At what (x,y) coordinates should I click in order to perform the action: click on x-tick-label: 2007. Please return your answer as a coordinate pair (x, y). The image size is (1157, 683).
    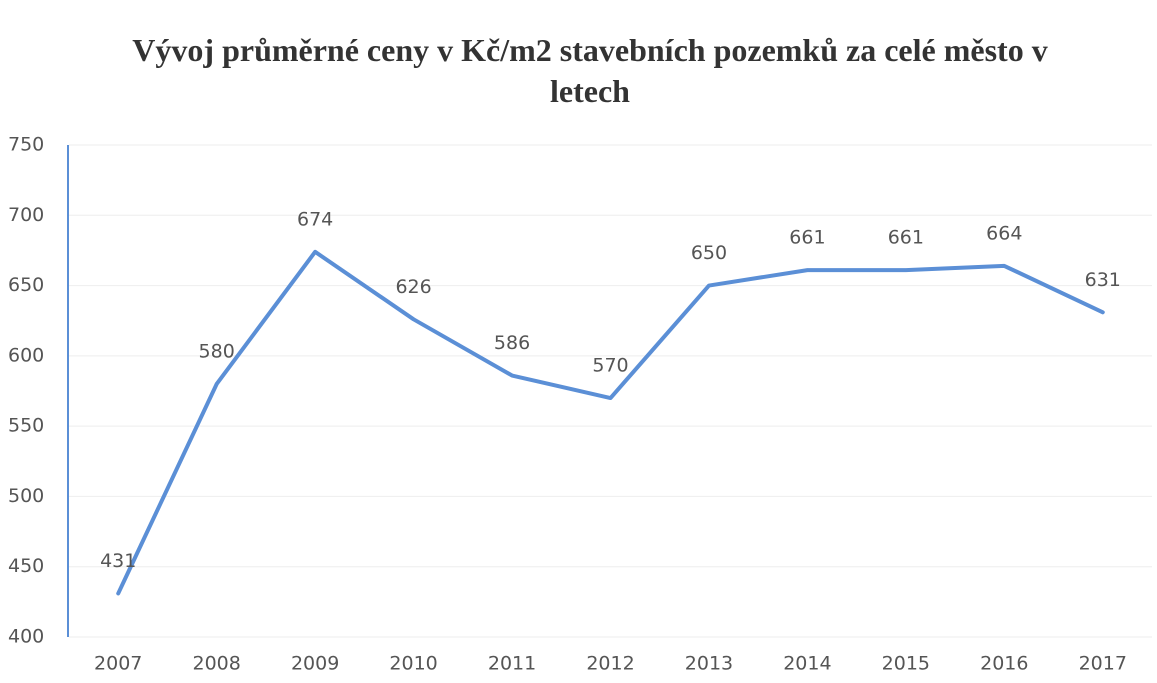
    Looking at the image, I should click on (118, 664).